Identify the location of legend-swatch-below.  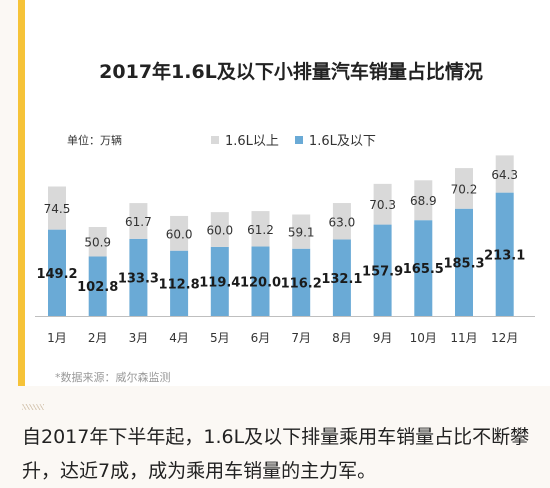
(298, 139).